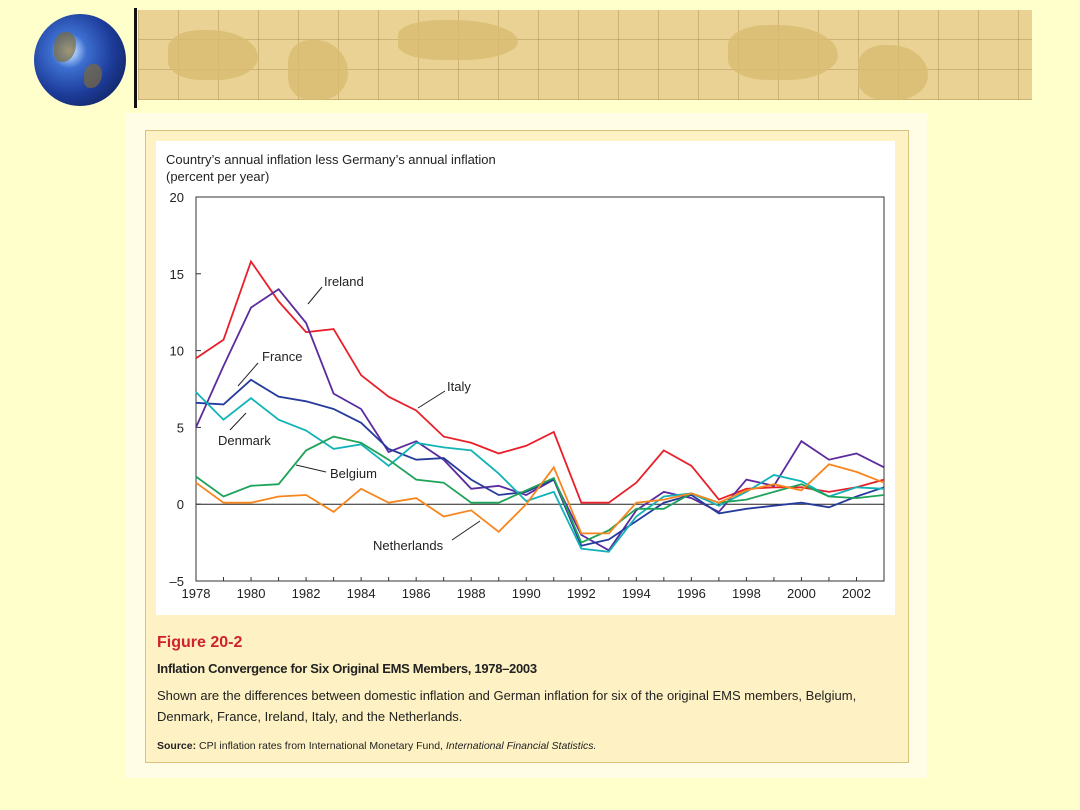 The width and height of the screenshot is (1080, 810). What do you see at coordinates (581, 593) in the screenshot?
I see `x-tick-label: 1992` at bounding box center [581, 593].